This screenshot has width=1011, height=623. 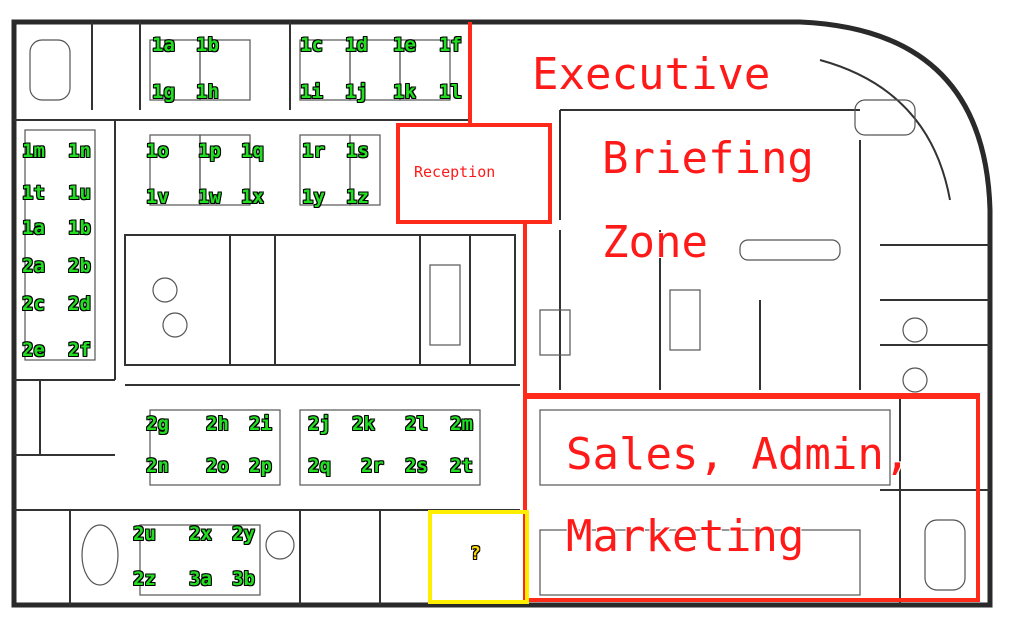 What do you see at coordinates (313, 151) in the screenshot?
I see `desk-label: 1r` at bounding box center [313, 151].